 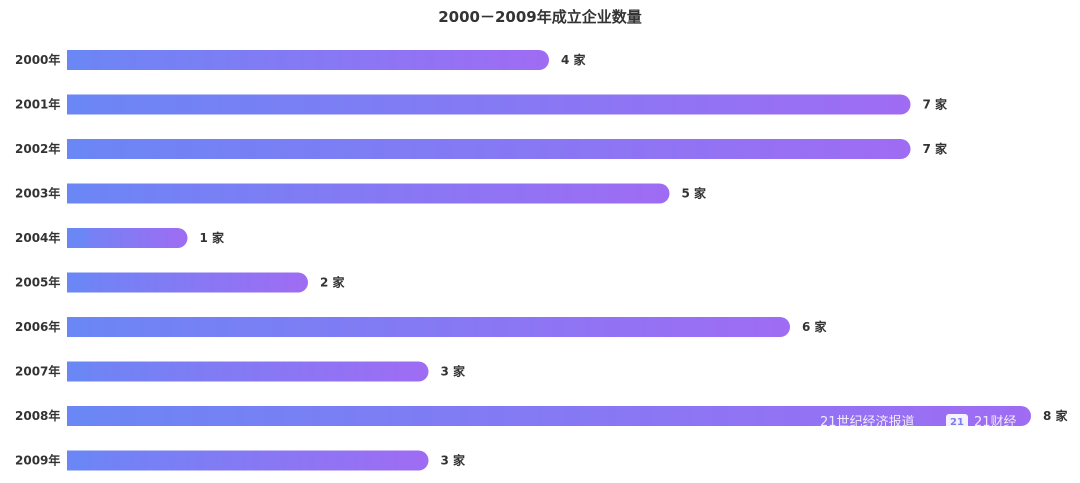 I want to click on value-label: 1 家, so click(x=213, y=237).